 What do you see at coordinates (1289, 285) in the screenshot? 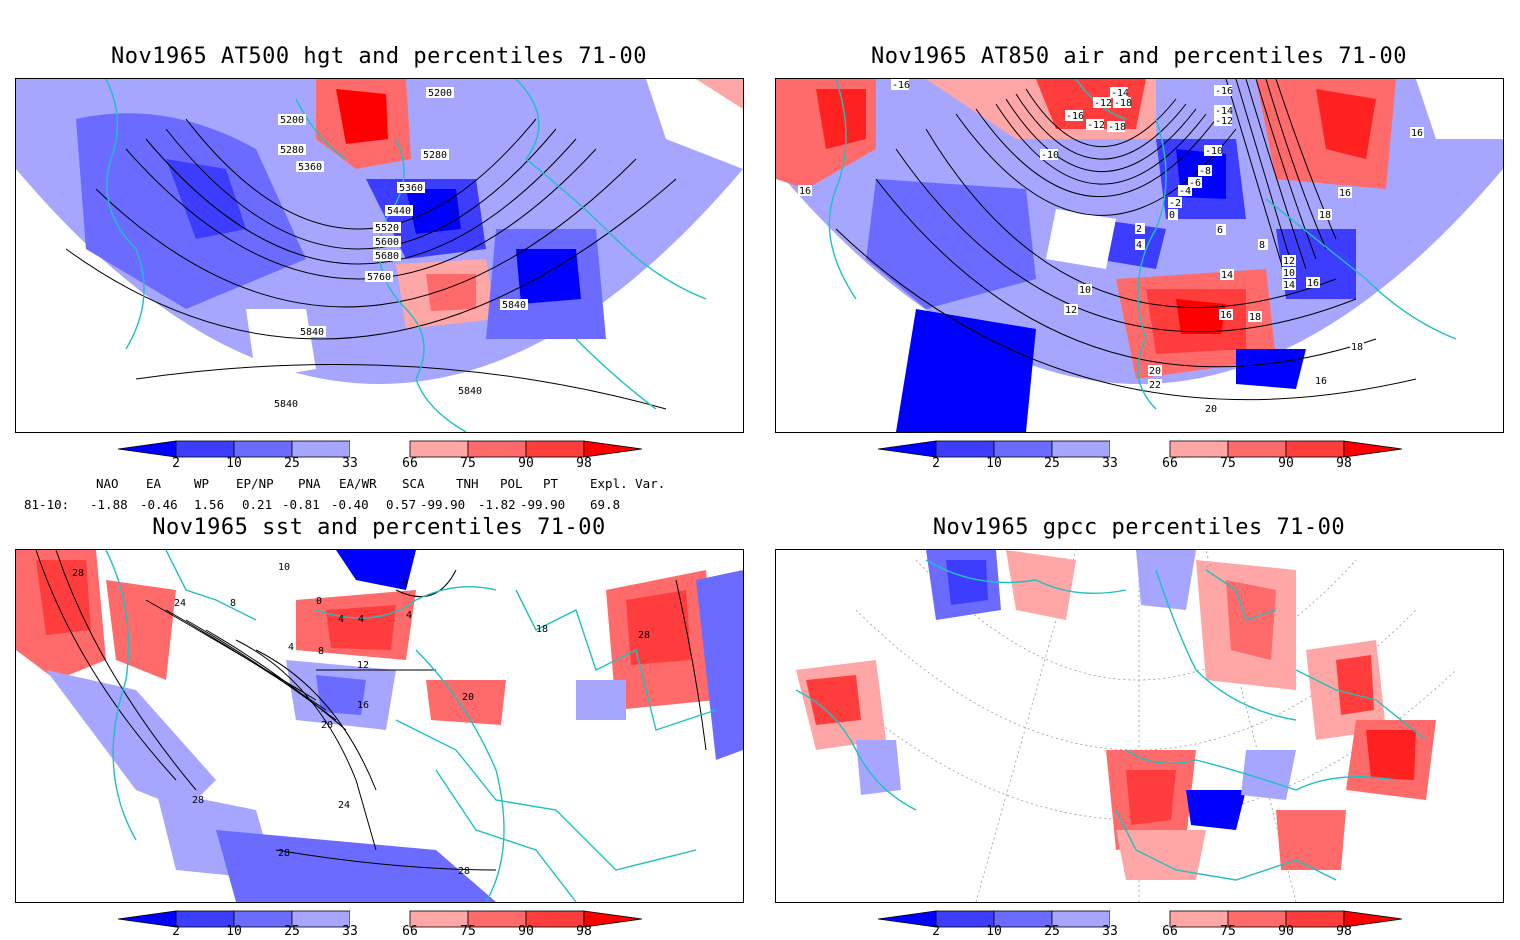
I see `contour-label: 14` at bounding box center [1289, 285].